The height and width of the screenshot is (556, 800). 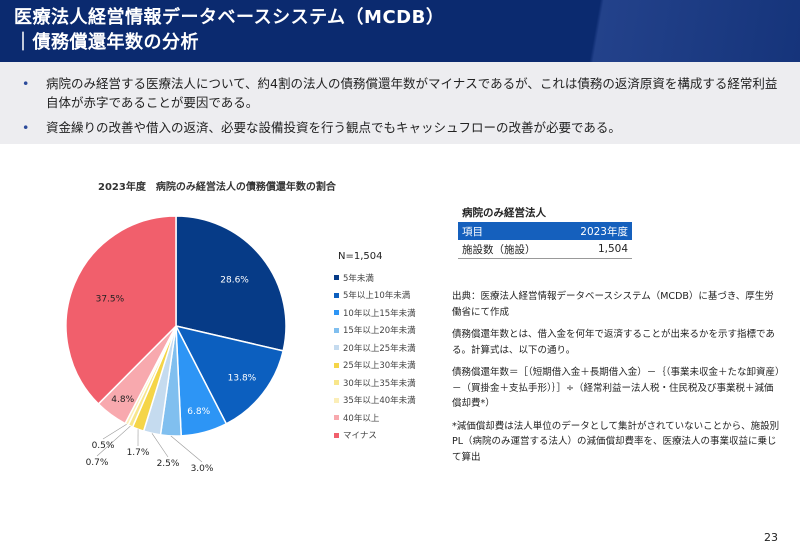 What do you see at coordinates (379, 401) in the screenshot?
I see `legend-label: 35年以上40年未満` at bounding box center [379, 401].